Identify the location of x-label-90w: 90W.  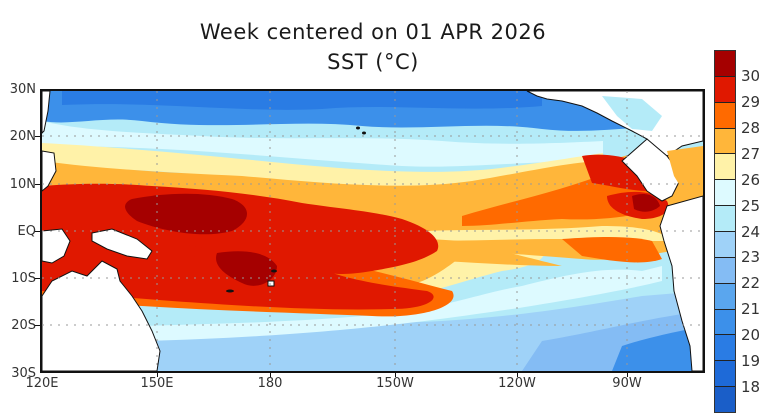
(627, 383).